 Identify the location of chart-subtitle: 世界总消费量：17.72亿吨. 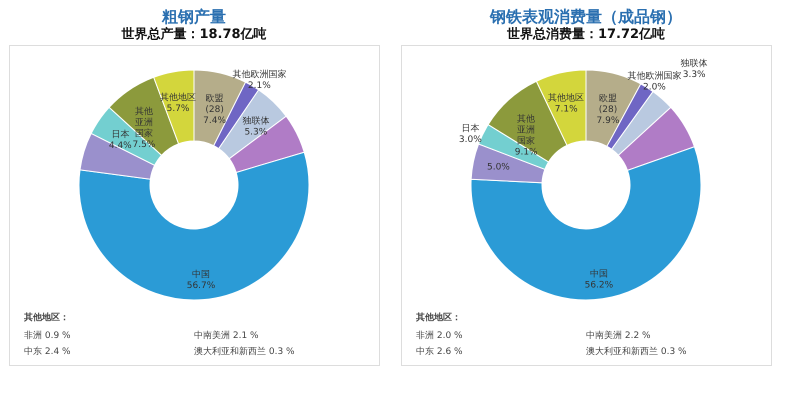
(586, 34).